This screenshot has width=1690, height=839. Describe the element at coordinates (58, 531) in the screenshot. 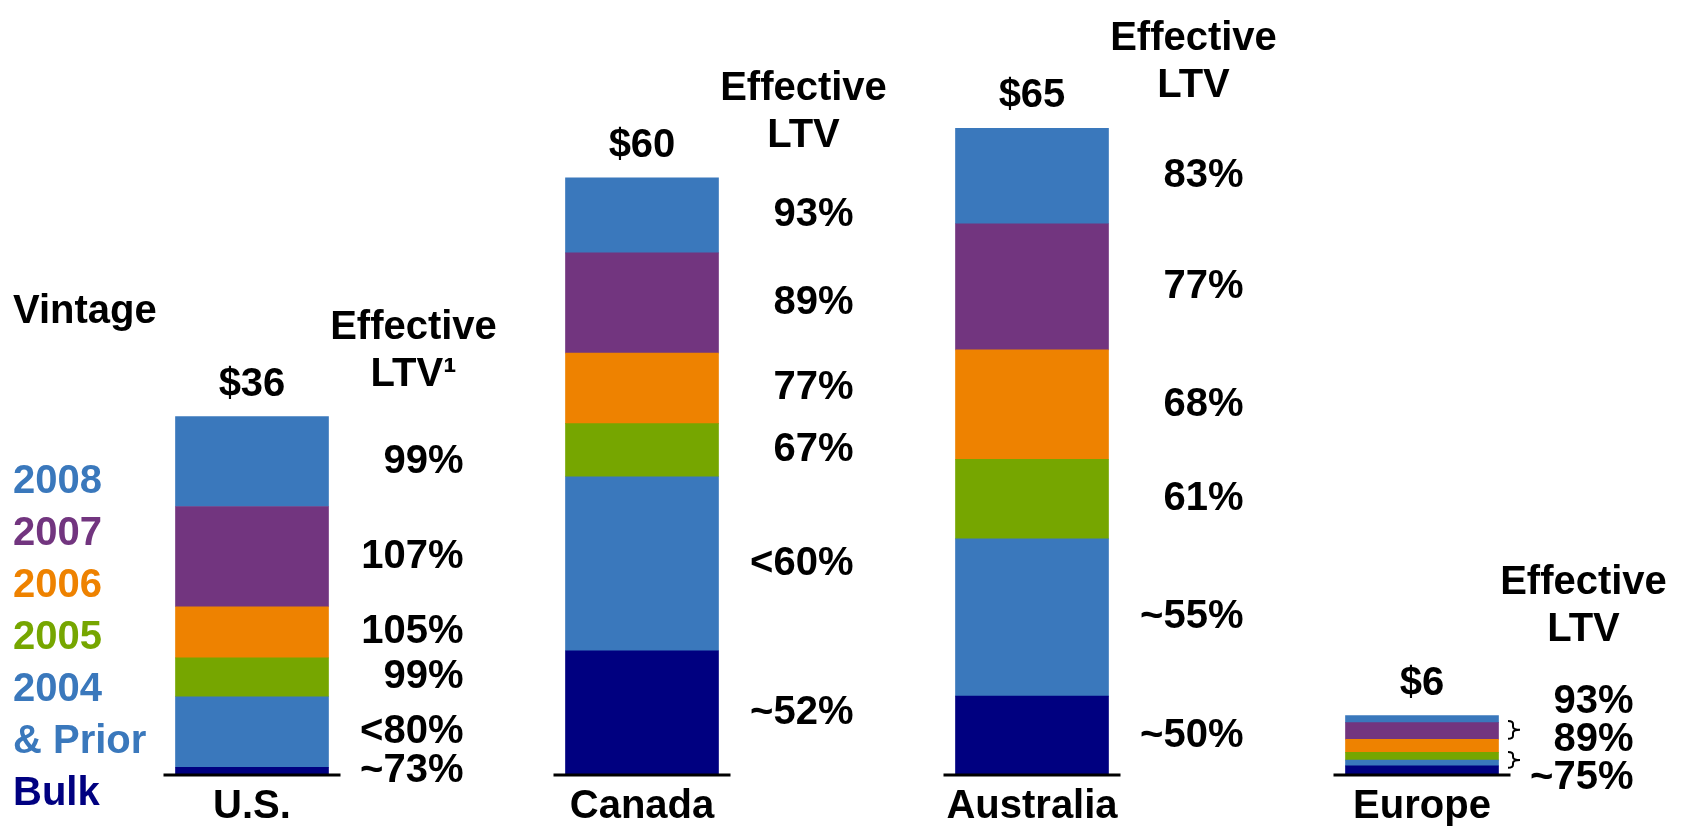

I see `series-label: 2007` at that location.